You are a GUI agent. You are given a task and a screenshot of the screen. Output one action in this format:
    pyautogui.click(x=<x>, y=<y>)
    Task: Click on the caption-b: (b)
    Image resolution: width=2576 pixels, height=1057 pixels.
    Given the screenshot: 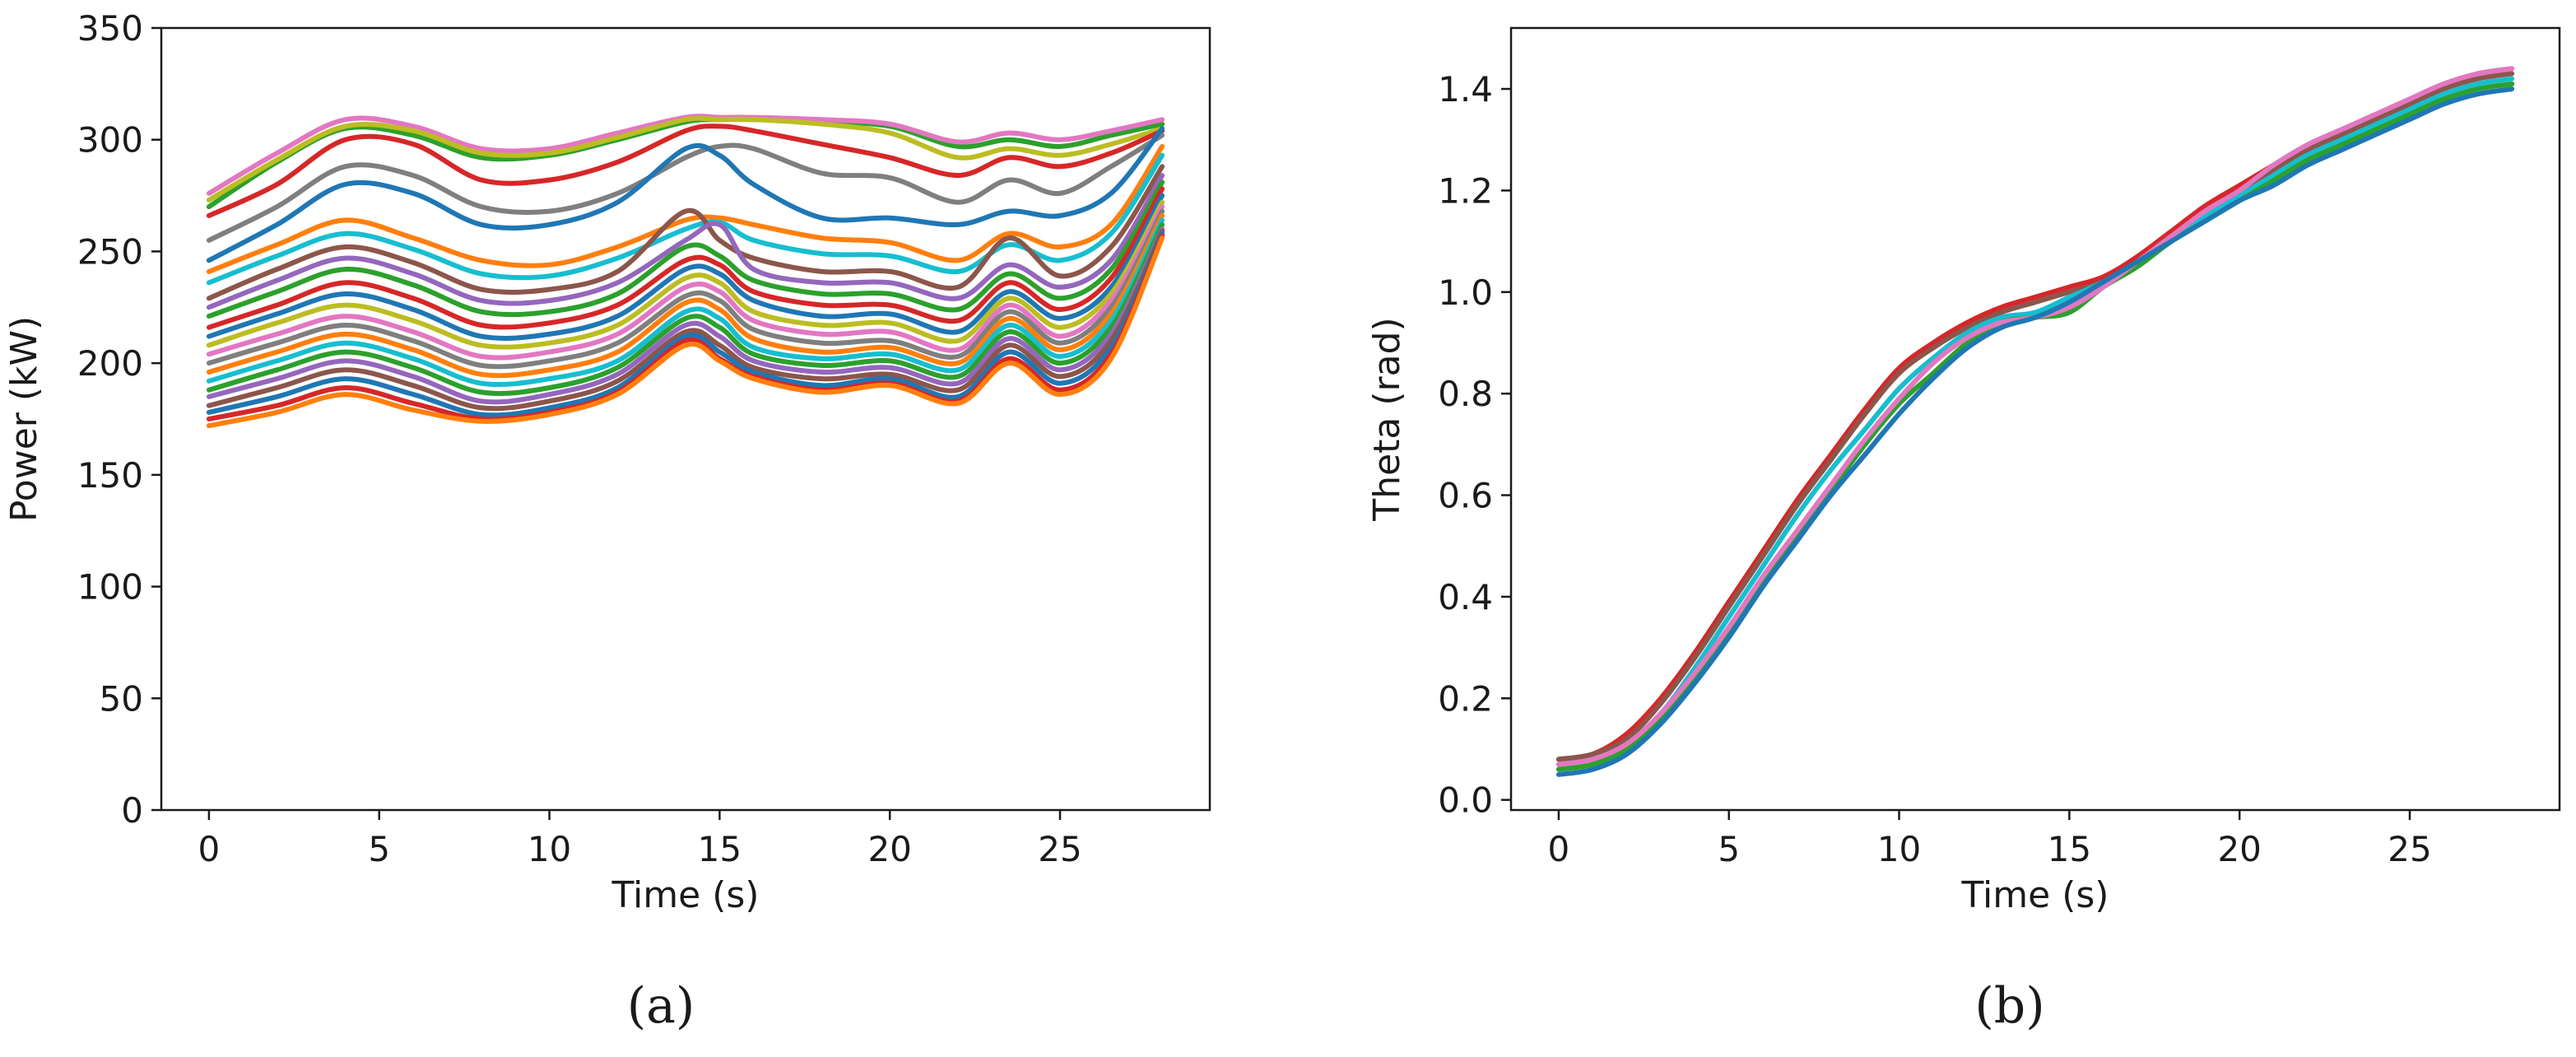 What is the action you would take?
    pyautogui.click(x=2009, y=1006)
    